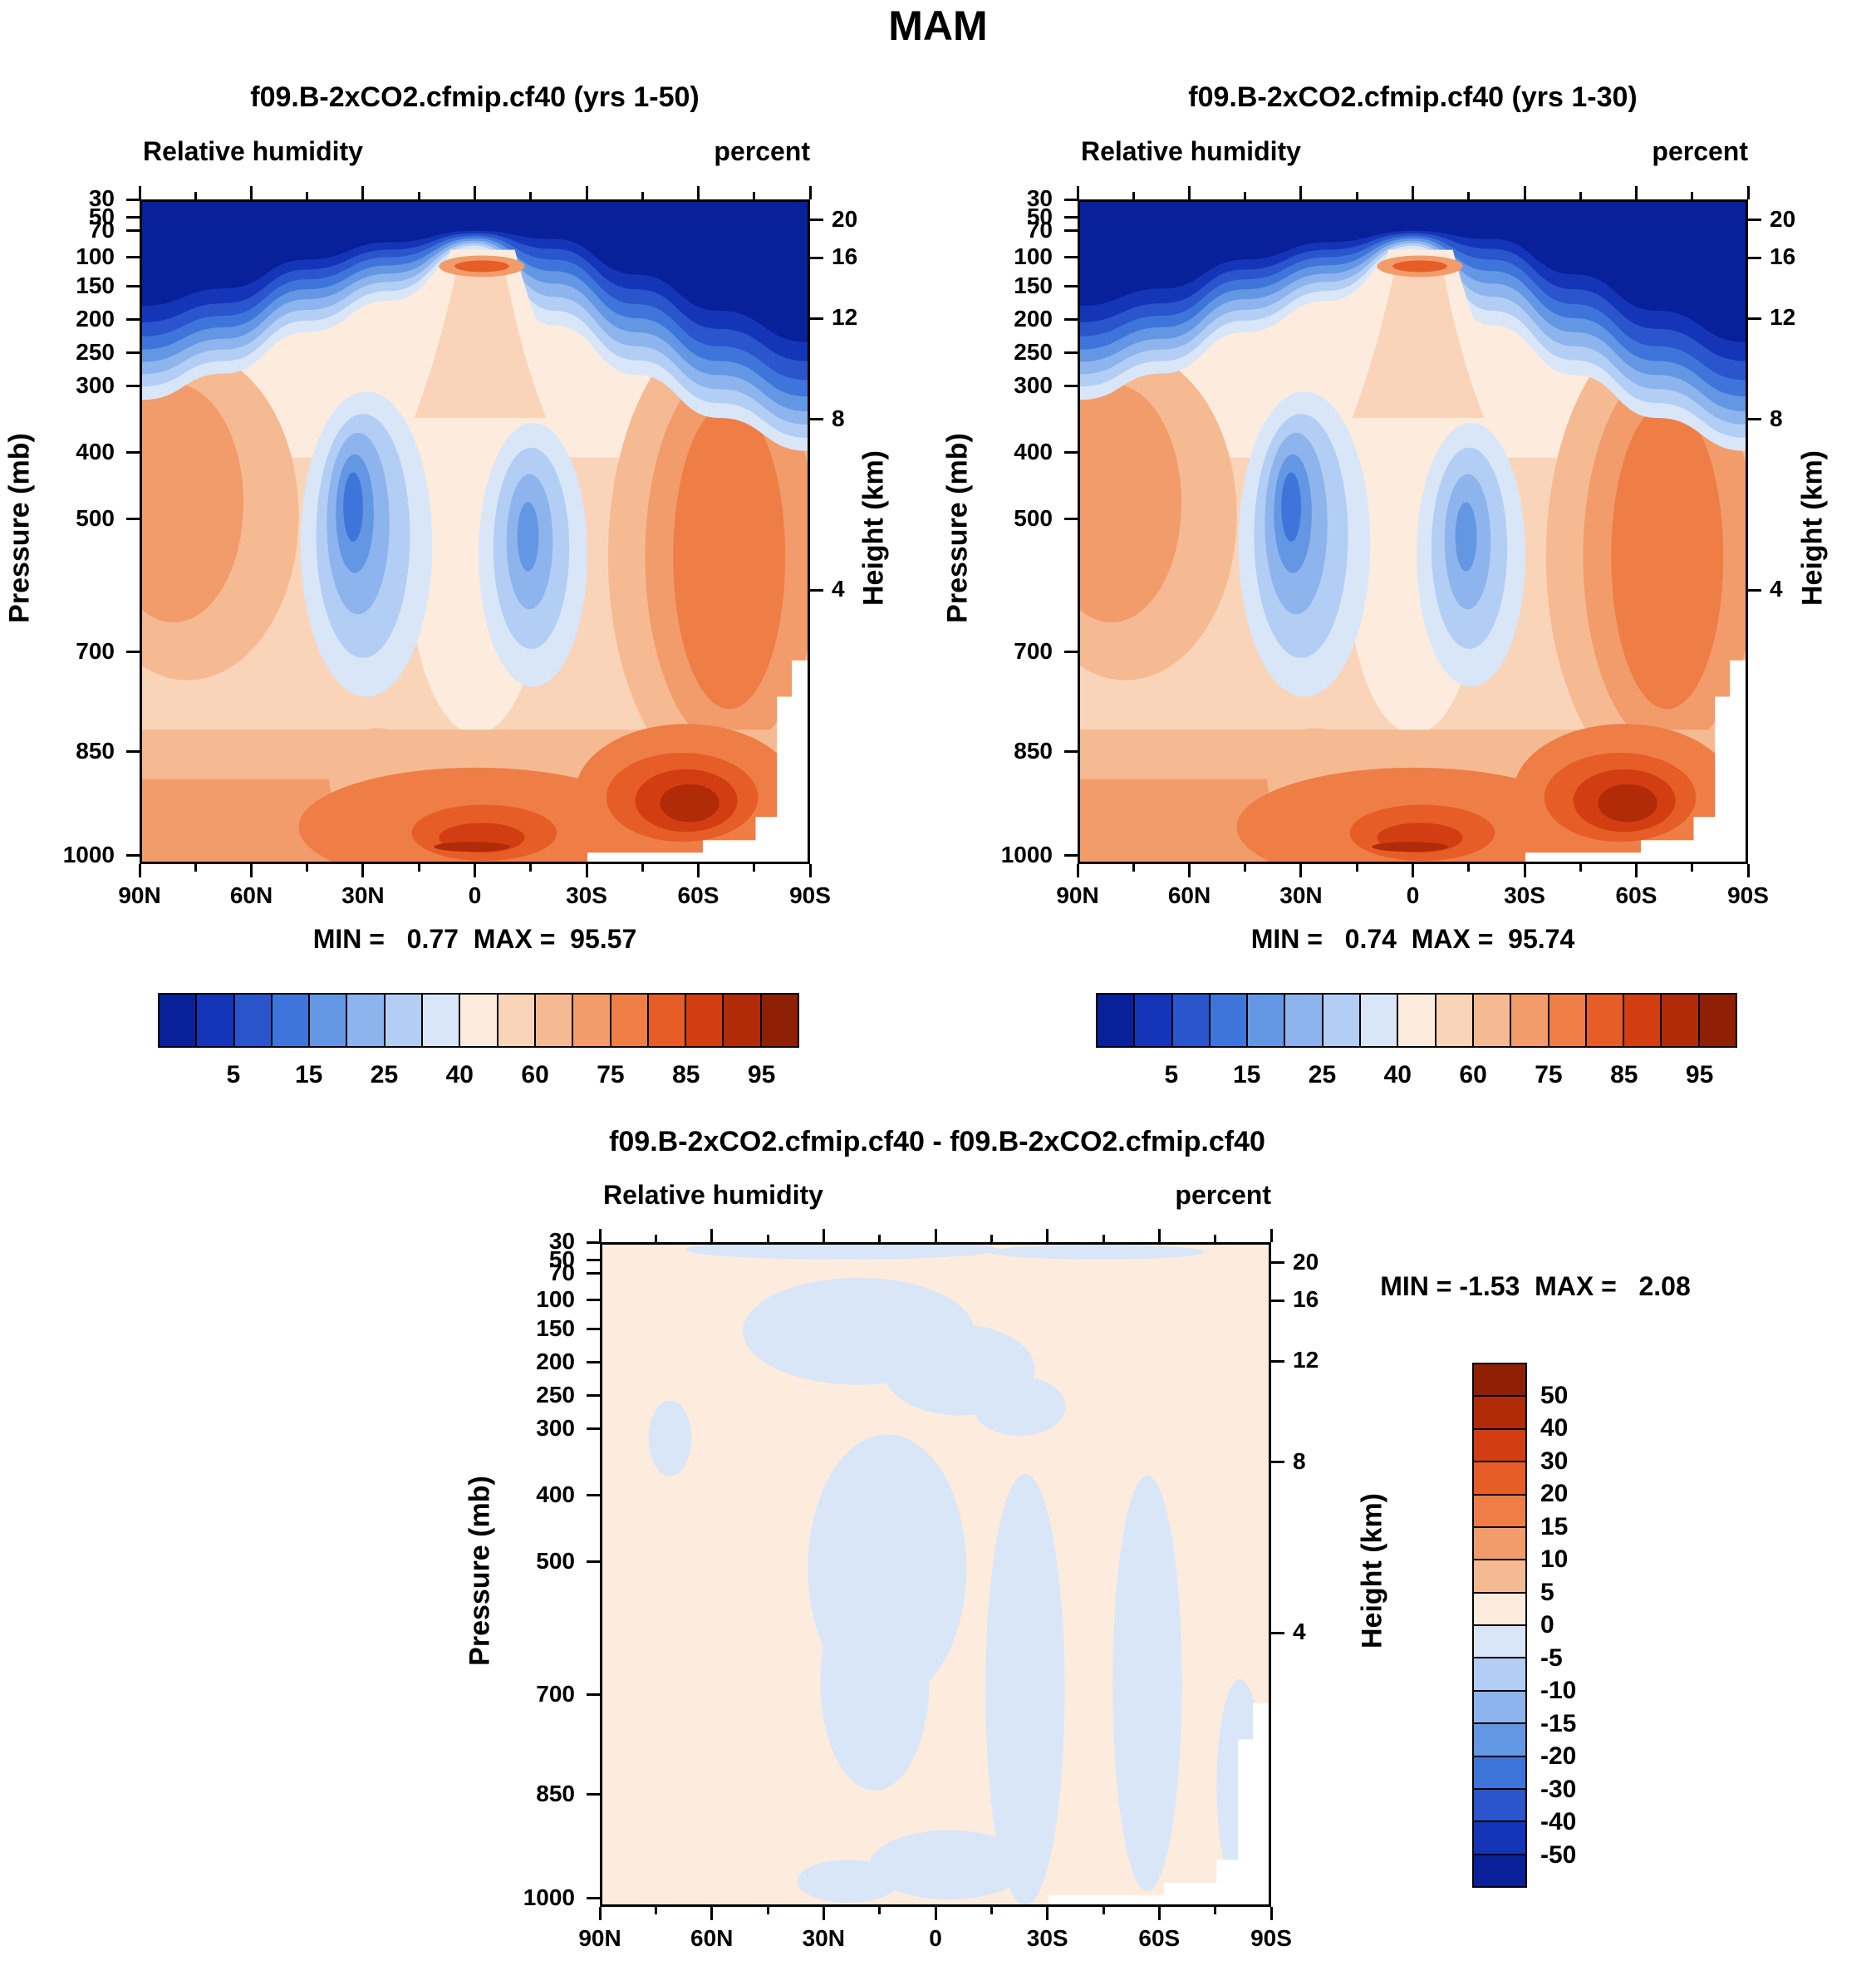 Image resolution: width=1876 pixels, height=1980 pixels. Describe the element at coordinates (1559, 1854) in the screenshot. I see `colorbar-tick-label: -50` at that location.